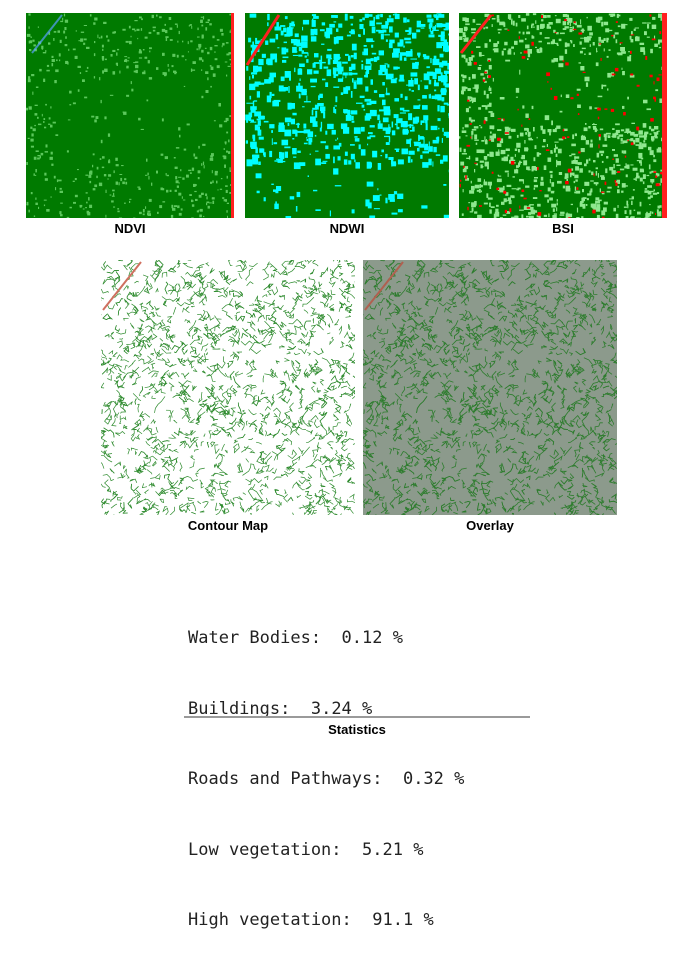 This screenshot has width=696, height=956. What do you see at coordinates (130, 228) in the screenshot?
I see `ndvi-caption: NDVI` at bounding box center [130, 228].